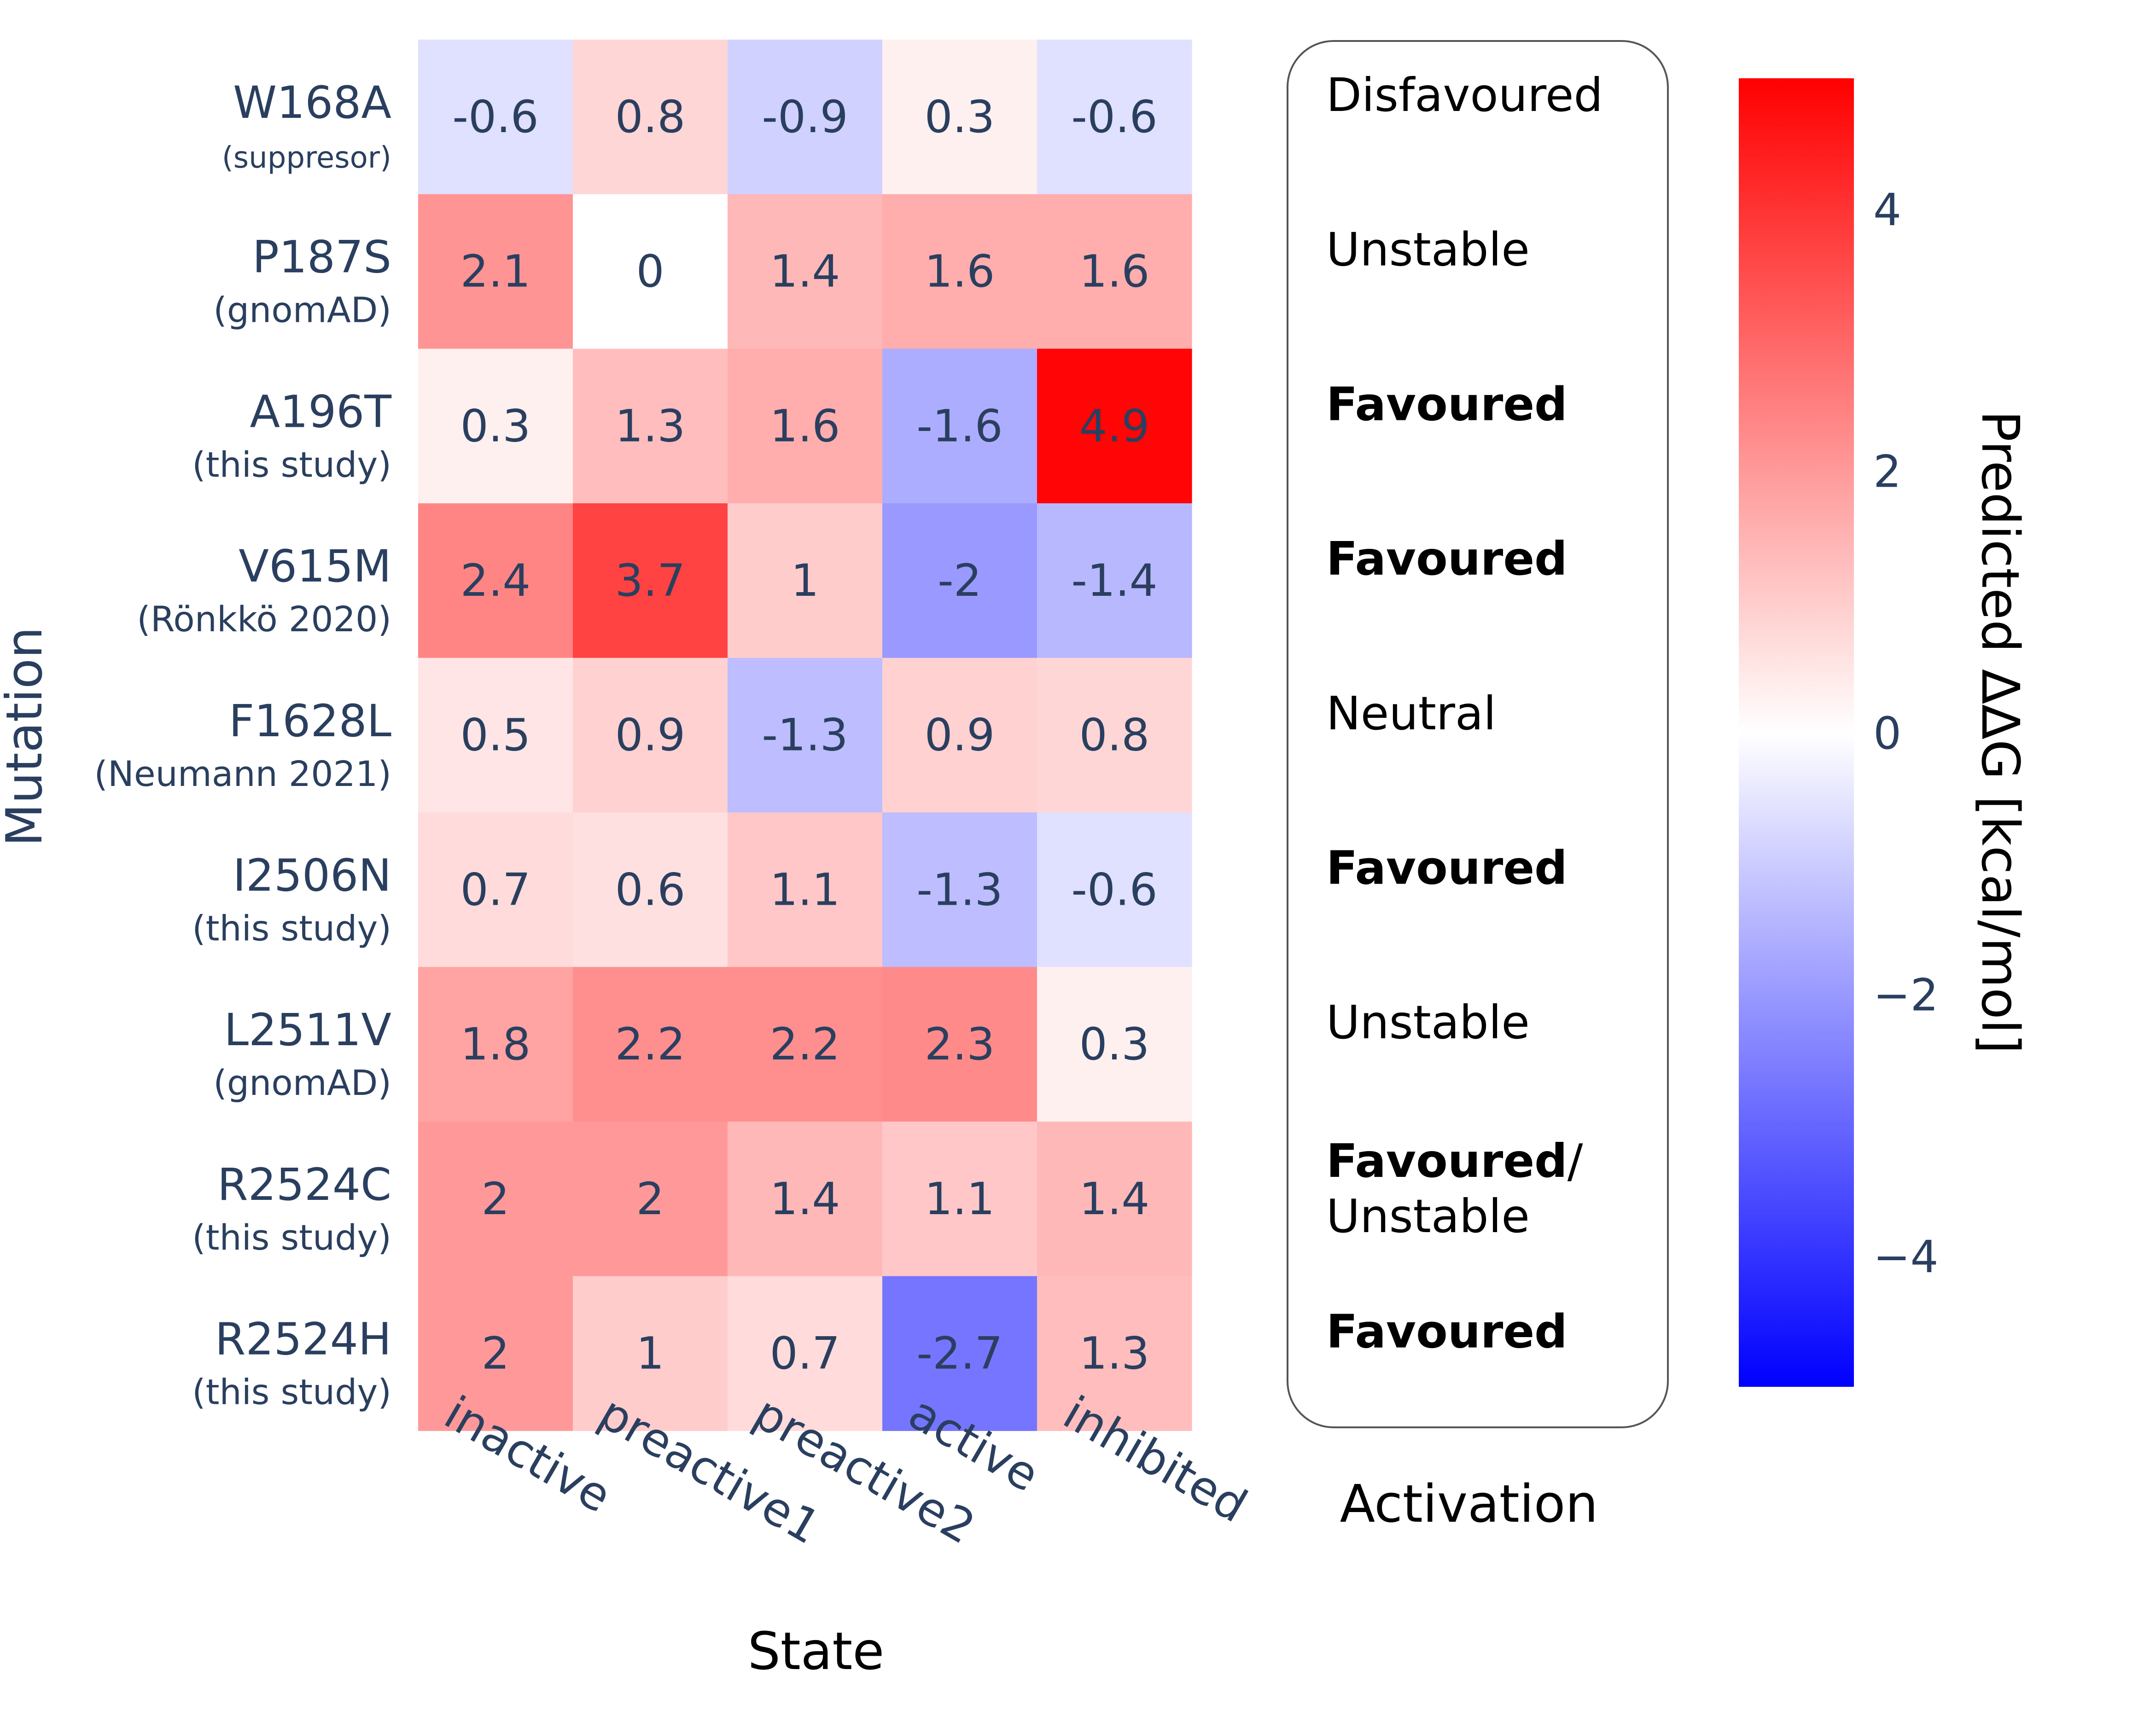 This screenshot has width=2156, height=1728. What do you see at coordinates (26, 736) in the screenshot?
I see `y-axis-title: Mutation` at bounding box center [26, 736].